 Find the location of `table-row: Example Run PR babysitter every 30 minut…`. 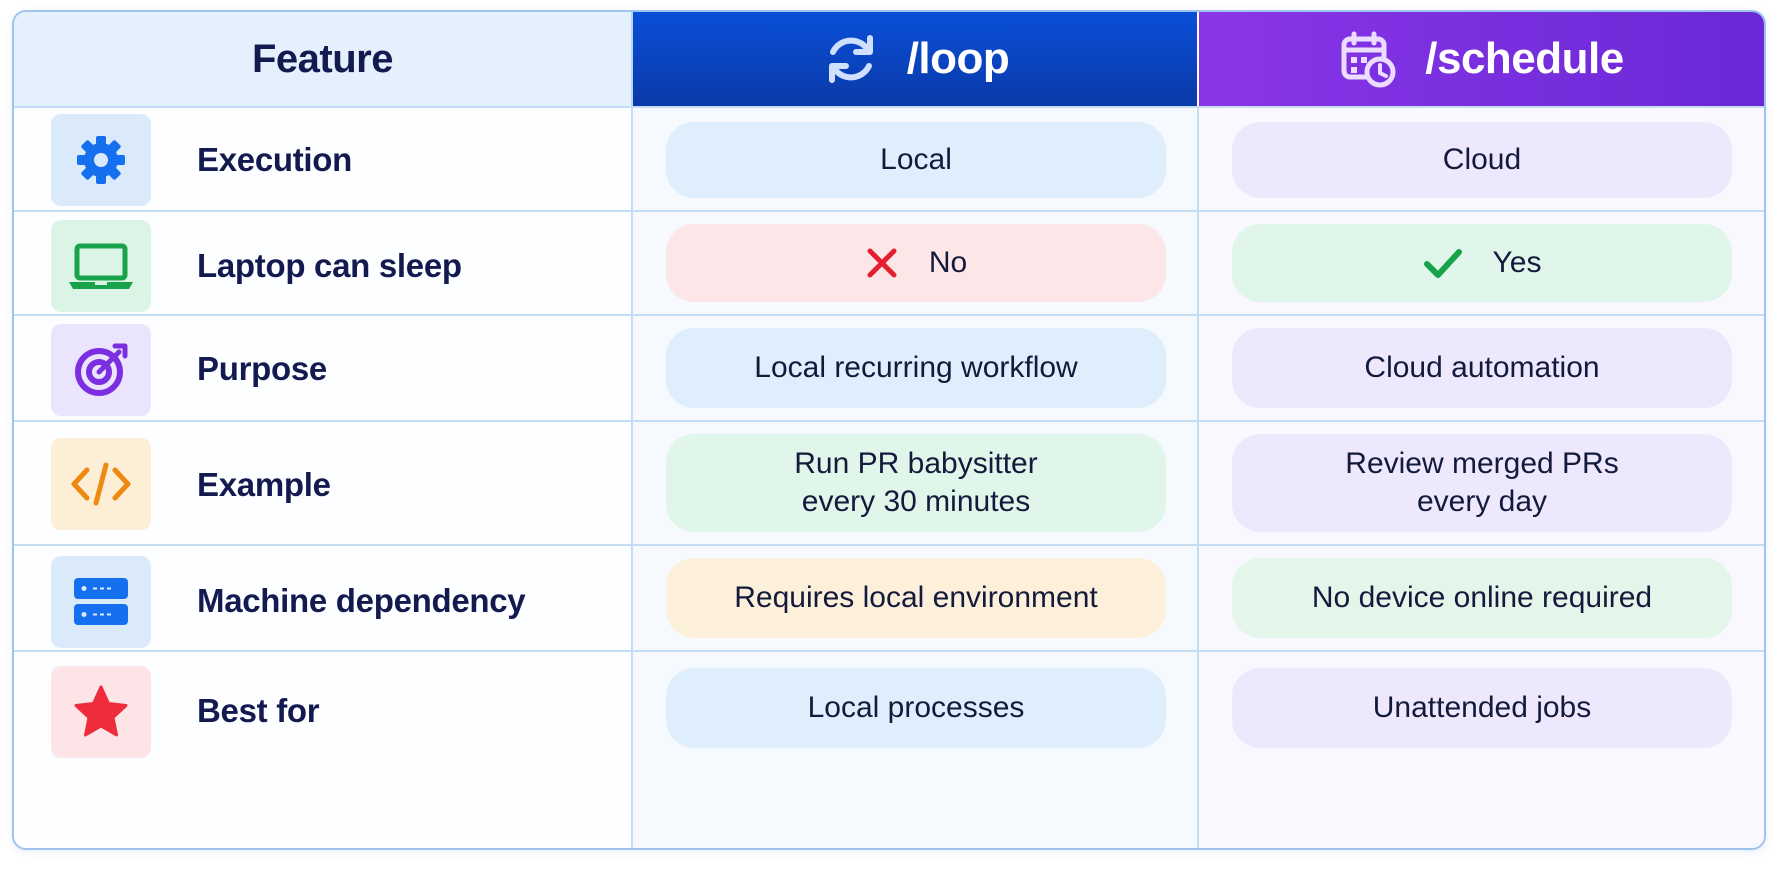

table-row: Example Run PR babysitter every 30 minut… is located at coordinates (889, 483).